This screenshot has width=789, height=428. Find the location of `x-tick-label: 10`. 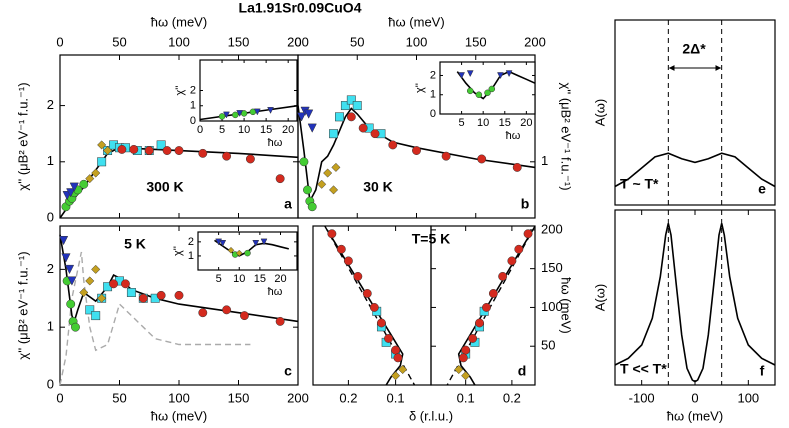

x-tick-label: 10 is located at coordinates (483, 123).